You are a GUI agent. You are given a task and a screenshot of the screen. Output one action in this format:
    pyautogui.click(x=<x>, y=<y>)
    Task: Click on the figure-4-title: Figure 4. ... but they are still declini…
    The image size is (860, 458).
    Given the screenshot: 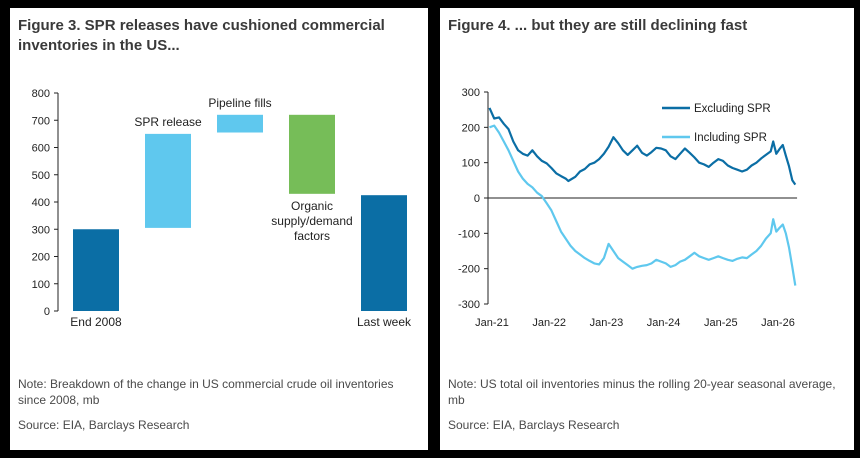 What is the action you would take?
    pyautogui.click(x=598, y=25)
    